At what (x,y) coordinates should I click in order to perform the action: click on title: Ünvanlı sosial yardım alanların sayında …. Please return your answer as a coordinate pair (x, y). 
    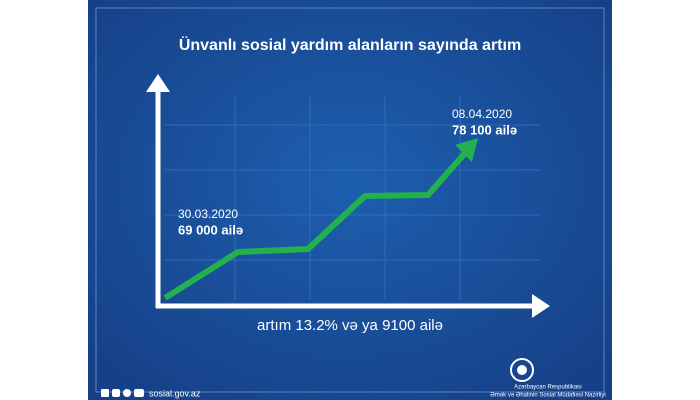
    Looking at the image, I should click on (350, 44).